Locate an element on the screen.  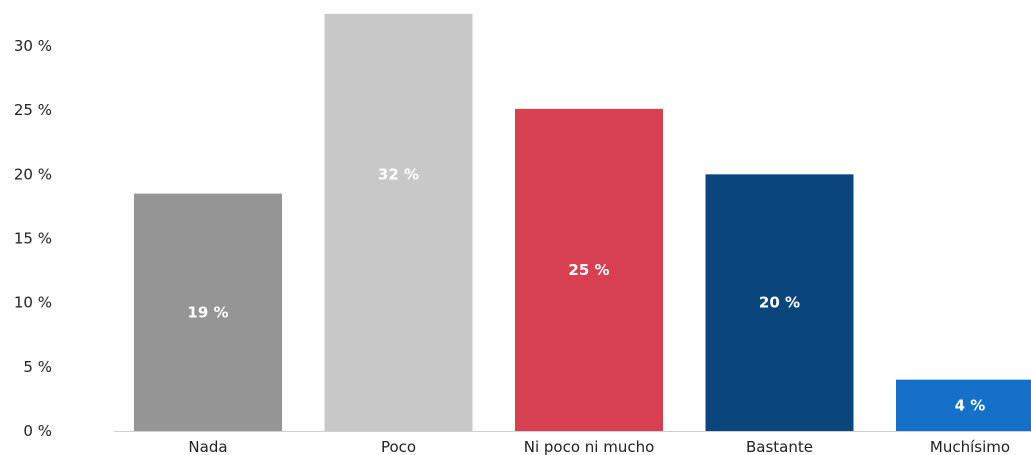
data-label: 19 % is located at coordinates (207, 312).